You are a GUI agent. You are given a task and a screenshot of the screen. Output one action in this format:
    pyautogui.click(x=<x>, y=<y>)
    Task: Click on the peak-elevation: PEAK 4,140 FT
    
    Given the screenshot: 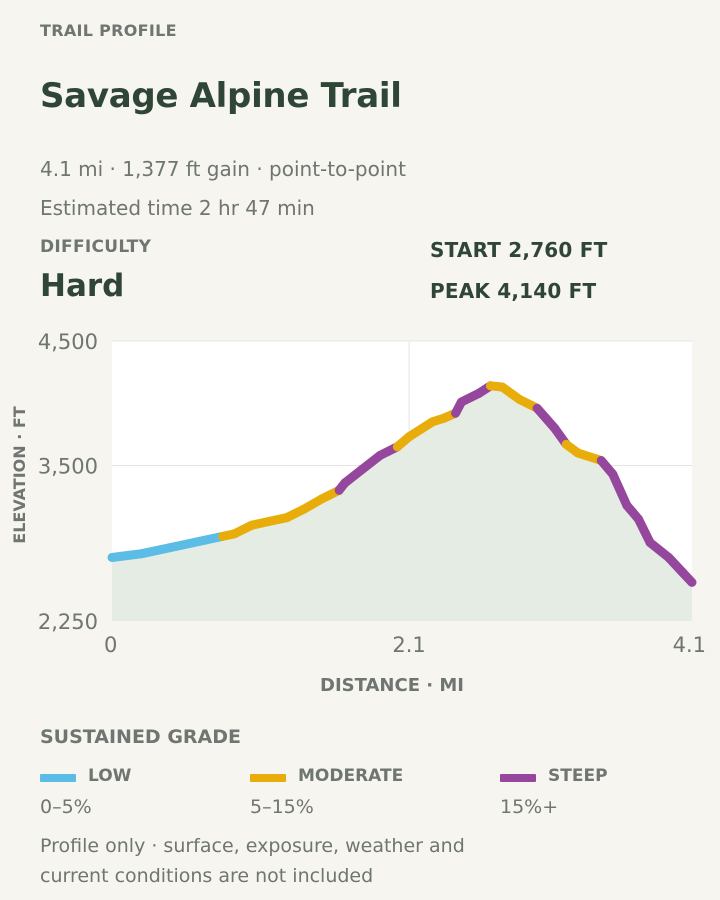 What is the action you would take?
    pyautogui.click(x=513, y=291)
    